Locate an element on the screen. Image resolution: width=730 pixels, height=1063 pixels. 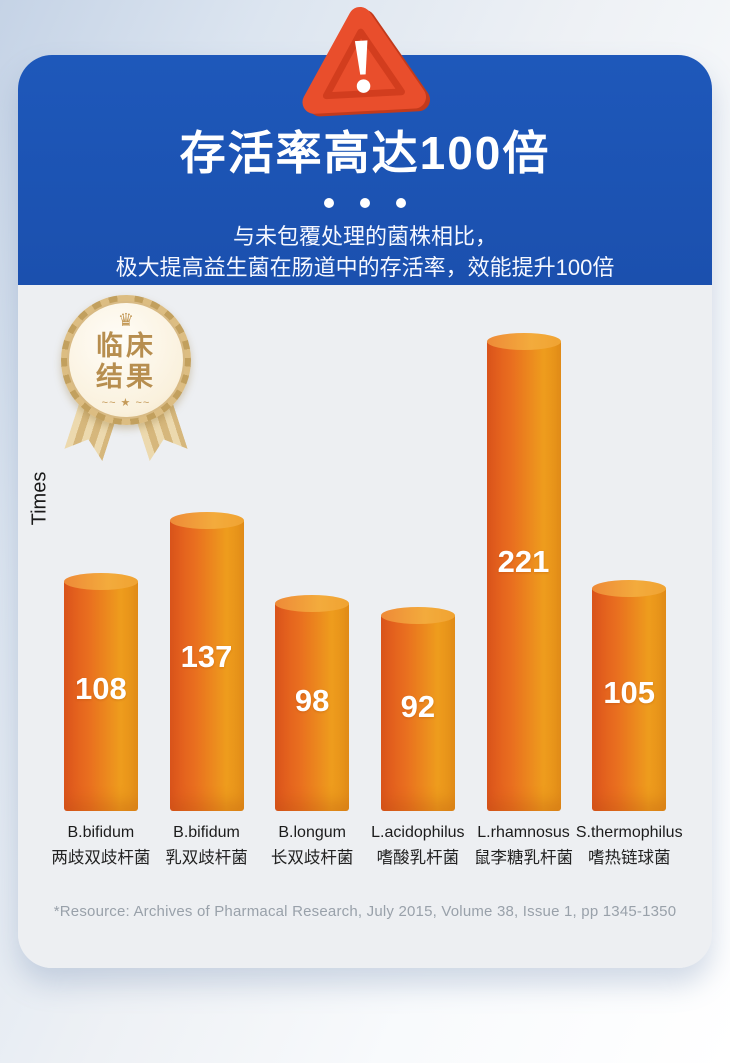
bar-column: 137 B.bifidum 乳双歧杆菌 is located at coordinates (207, 696).